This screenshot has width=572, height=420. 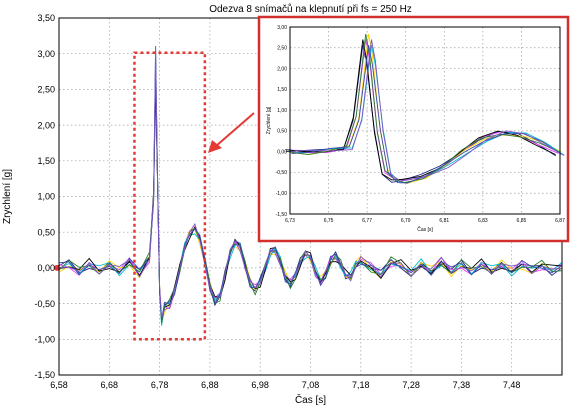 What do you see at coordinates (7, 196) in the screenshot?
I see `y-axis-label: Zrychlení [g]` at bounding box center [7, 196].